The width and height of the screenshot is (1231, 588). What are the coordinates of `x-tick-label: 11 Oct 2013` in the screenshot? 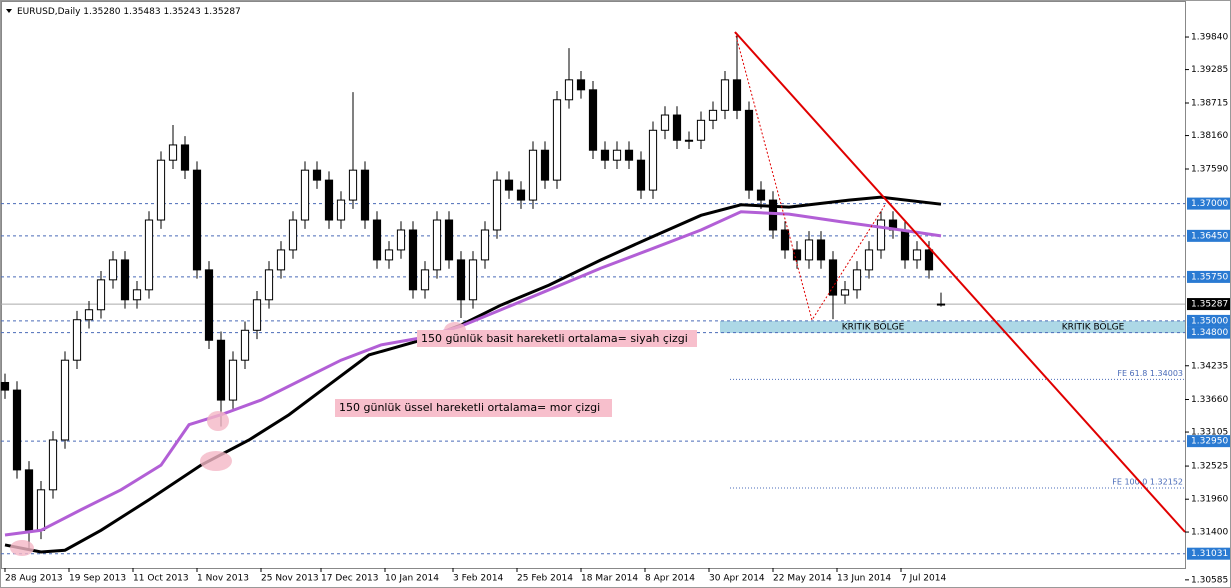 It's located at (161, 579).